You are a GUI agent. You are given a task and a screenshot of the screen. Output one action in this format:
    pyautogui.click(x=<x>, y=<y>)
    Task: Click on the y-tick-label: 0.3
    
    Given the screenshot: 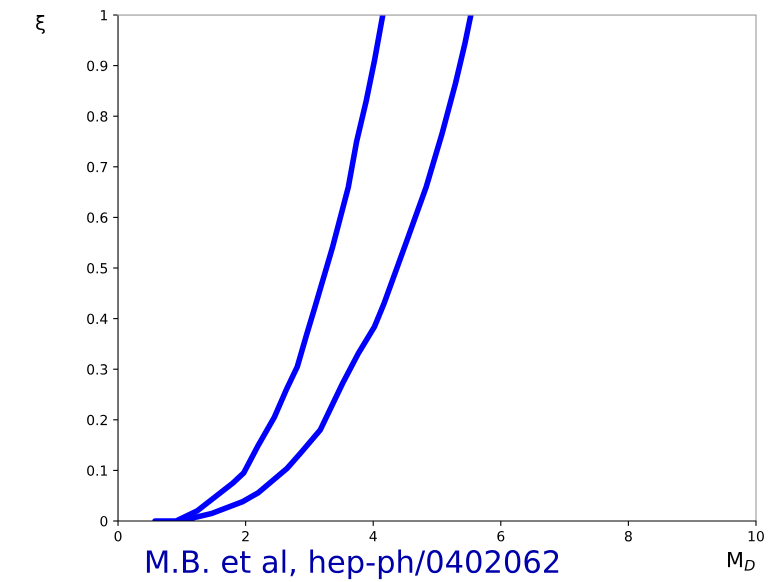 What is the action you would take?
    pyautogui.click(x=97, y=369)
    